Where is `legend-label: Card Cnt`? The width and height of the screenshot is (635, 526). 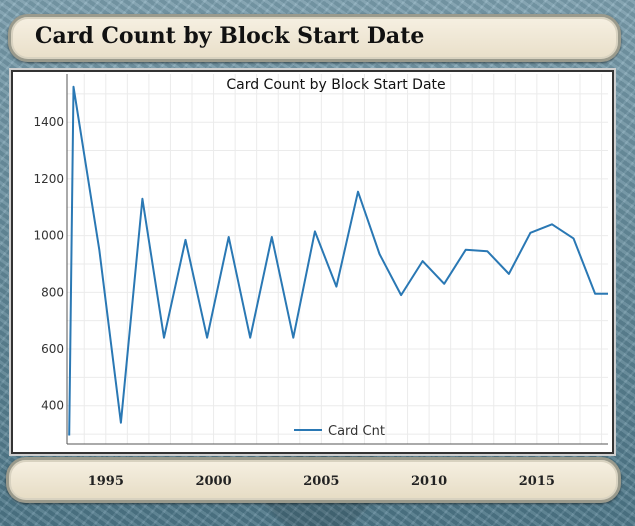 legend-label: Card Cnt is located at coordinates (356, 431).